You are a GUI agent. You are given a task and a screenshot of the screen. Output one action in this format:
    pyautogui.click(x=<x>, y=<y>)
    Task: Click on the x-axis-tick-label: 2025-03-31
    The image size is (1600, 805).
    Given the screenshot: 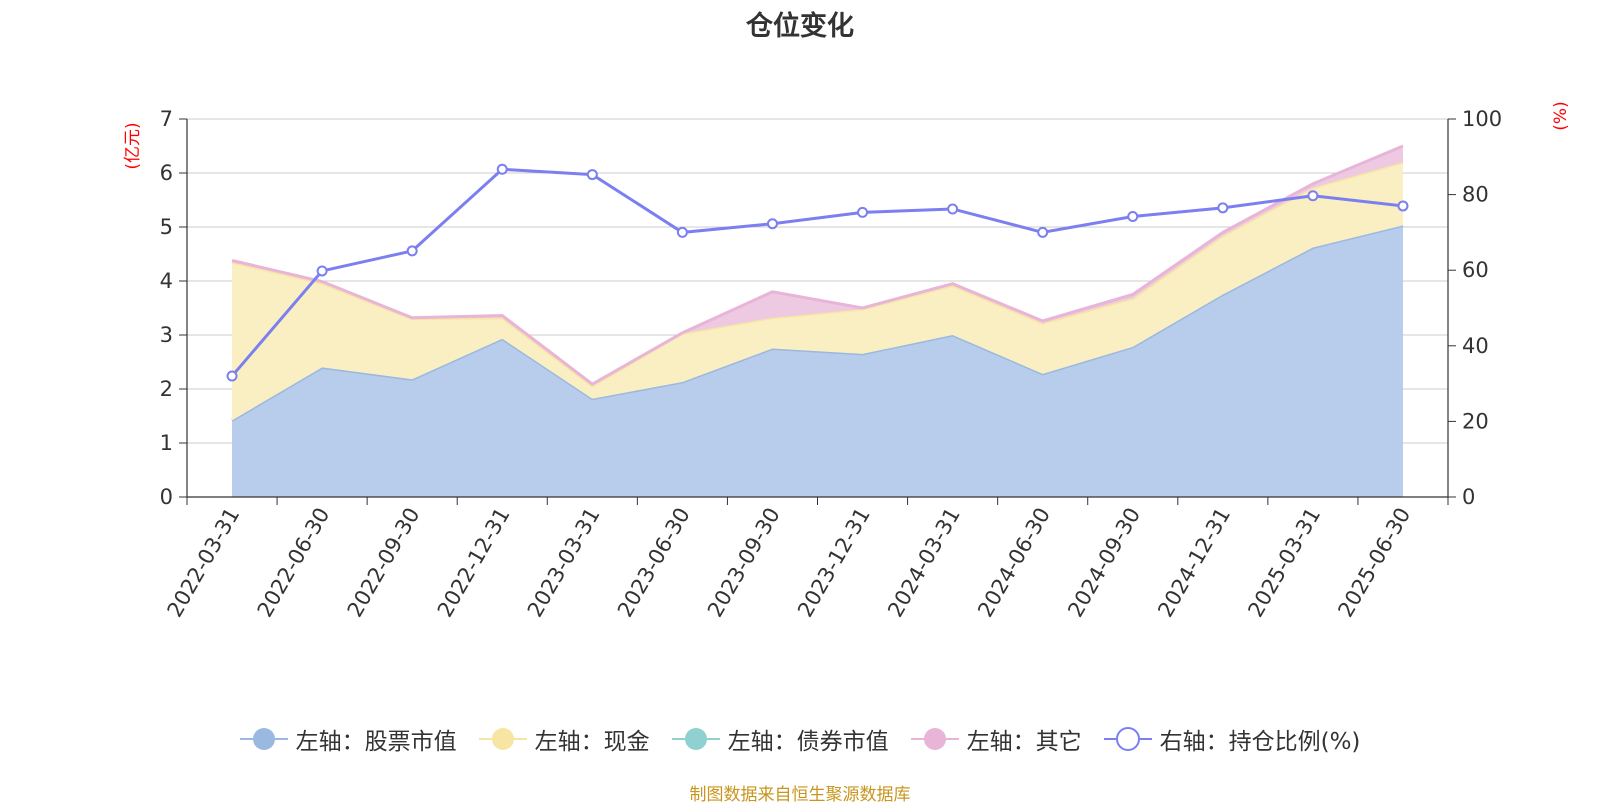 What is the action you would take?
    pyautogui.click(x=1284, y=563)
    